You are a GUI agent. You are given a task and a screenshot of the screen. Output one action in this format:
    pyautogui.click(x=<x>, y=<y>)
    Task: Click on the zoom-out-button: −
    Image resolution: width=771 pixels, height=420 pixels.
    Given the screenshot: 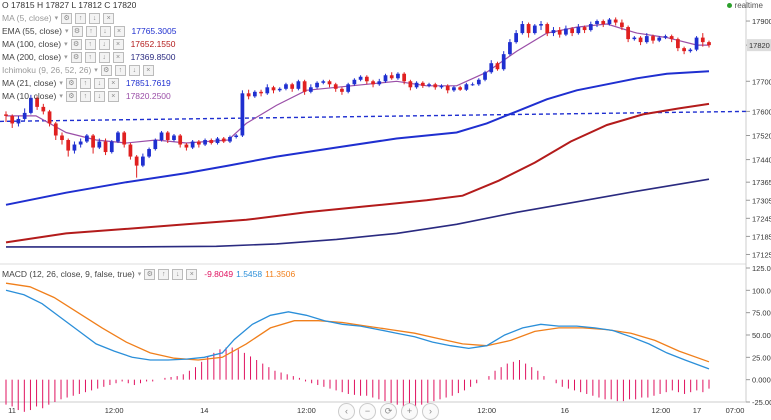 What is the action you would take?
    pyautogui.click(x=367, y=411)
    